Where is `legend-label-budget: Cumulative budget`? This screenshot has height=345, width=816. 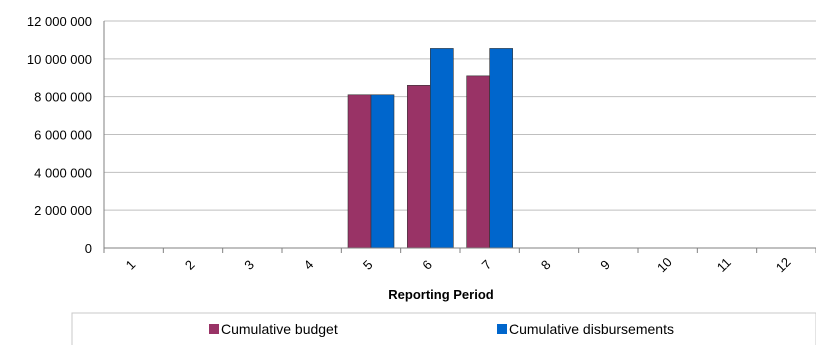
legend-label-budget: Cumulative budget is located at coordinates (279, 329).